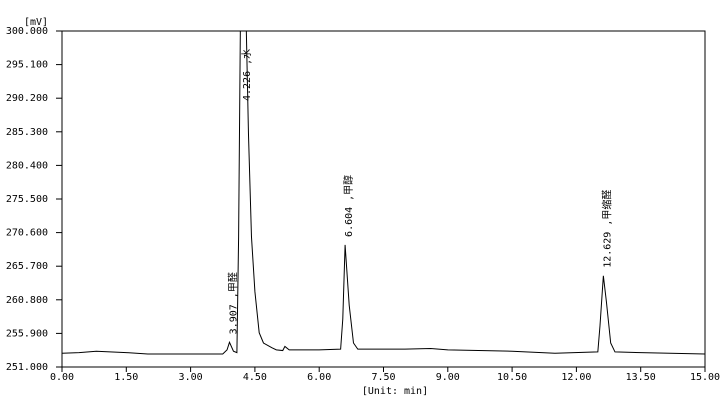 The height and width of the screenshot is (414, 725). What do you see at coordinates (27, 165) in the screenshot?
I see `y-tick-label: 280.400` at bounding box center [27, 165].